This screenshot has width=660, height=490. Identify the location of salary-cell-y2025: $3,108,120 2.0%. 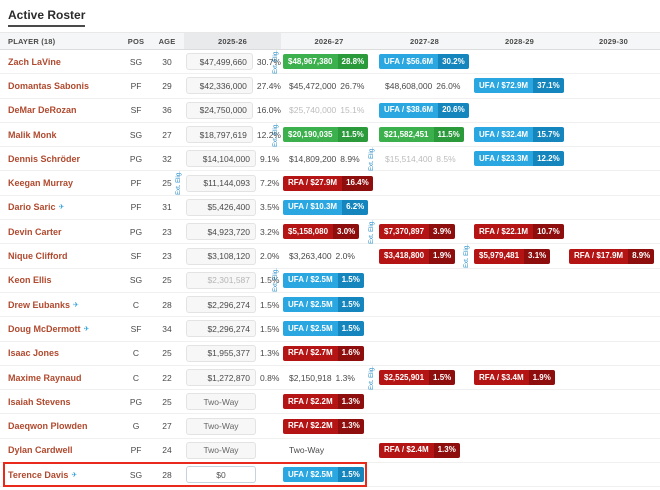
(232, 256).